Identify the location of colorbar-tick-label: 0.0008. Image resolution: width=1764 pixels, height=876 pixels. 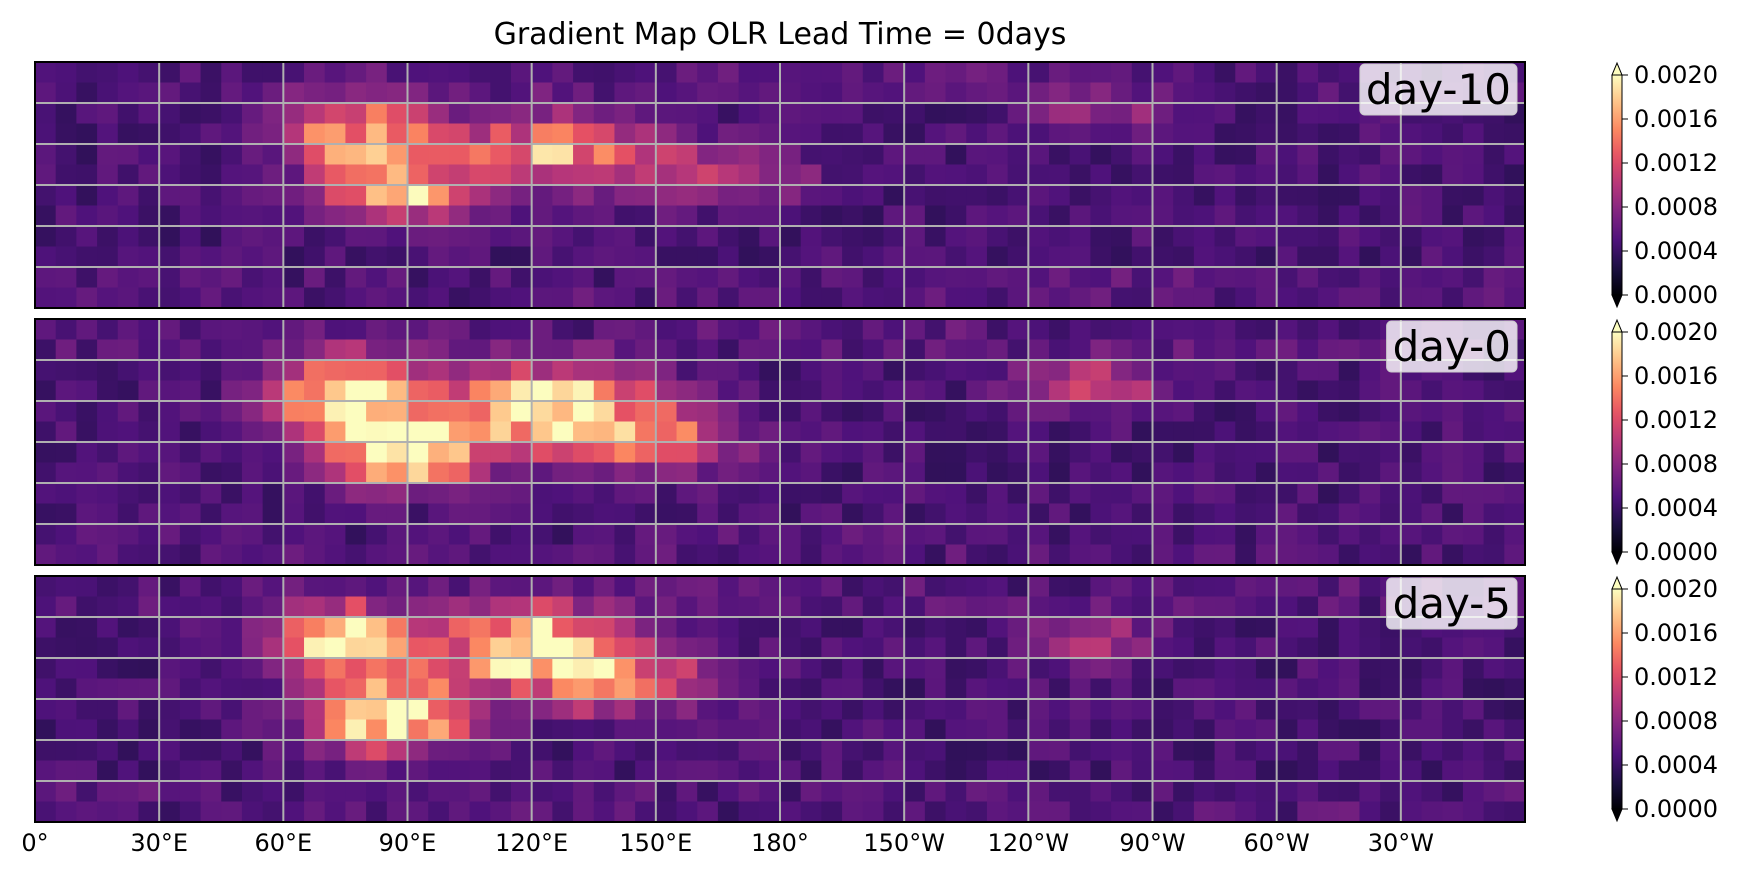
(1676, 721).